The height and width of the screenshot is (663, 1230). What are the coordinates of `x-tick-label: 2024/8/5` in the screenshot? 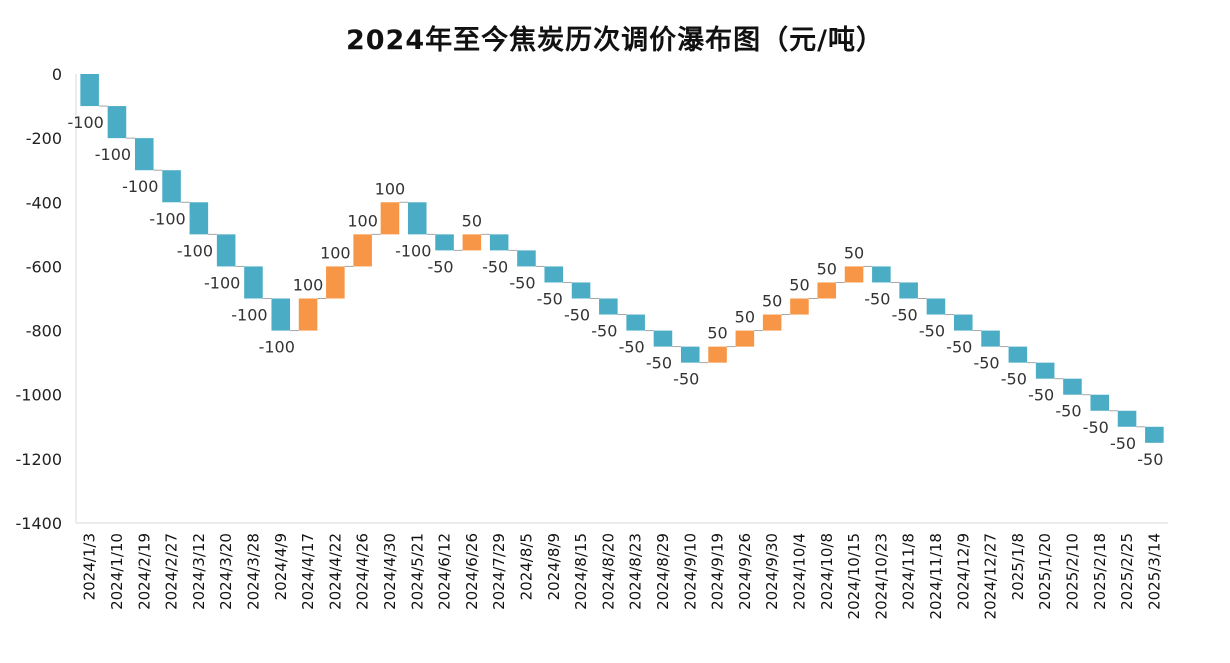 It's located at (526, 566).